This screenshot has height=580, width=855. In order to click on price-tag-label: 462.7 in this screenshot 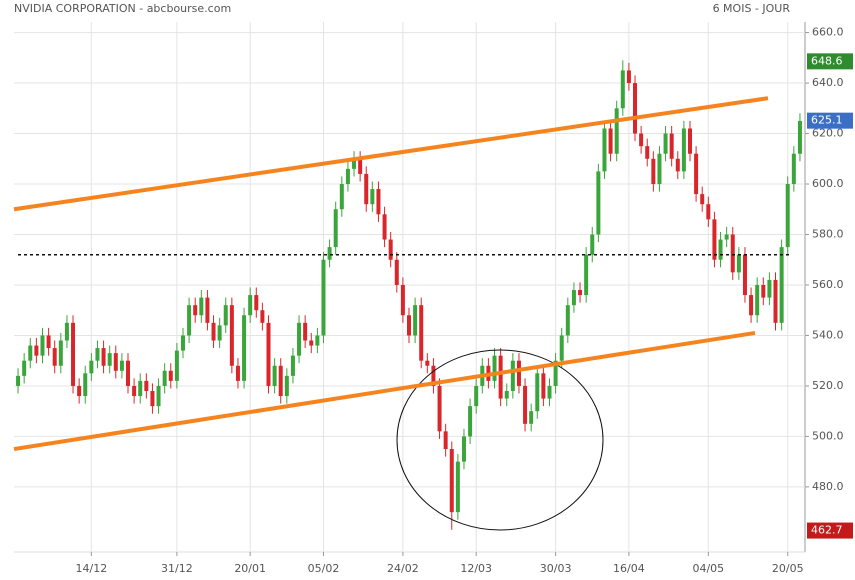, I will do `click(827, 530)`.